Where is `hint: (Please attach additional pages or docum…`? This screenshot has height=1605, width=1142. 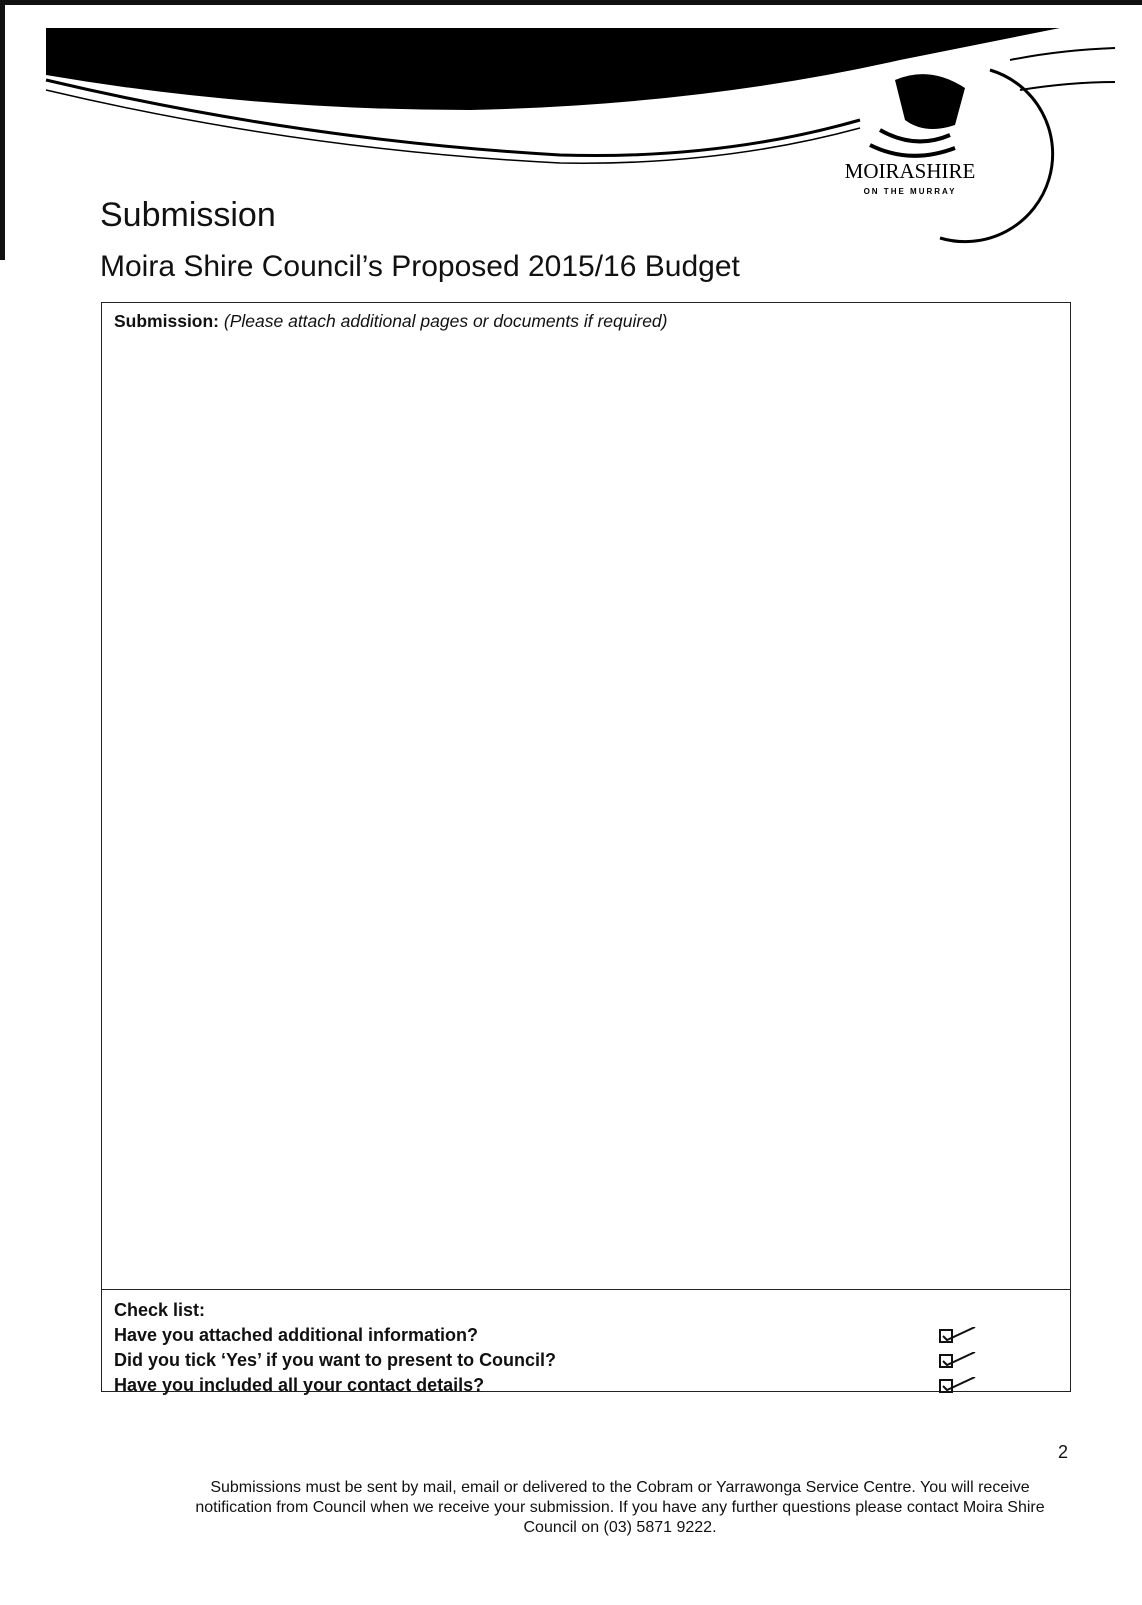
hint: (Please attach additional pages or docum… is located at coordinates (445, 321).